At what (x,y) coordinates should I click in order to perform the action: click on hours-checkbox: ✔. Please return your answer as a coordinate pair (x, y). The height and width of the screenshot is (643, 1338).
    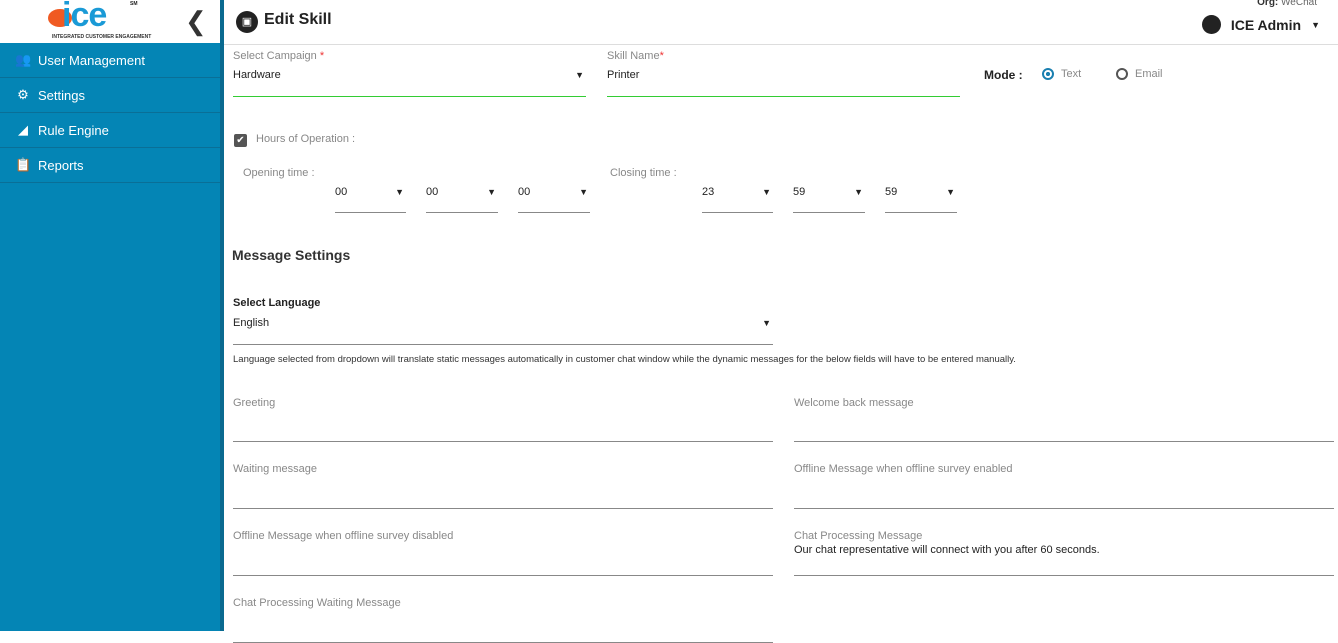
    Looking at the image, I should click on (240, 140).